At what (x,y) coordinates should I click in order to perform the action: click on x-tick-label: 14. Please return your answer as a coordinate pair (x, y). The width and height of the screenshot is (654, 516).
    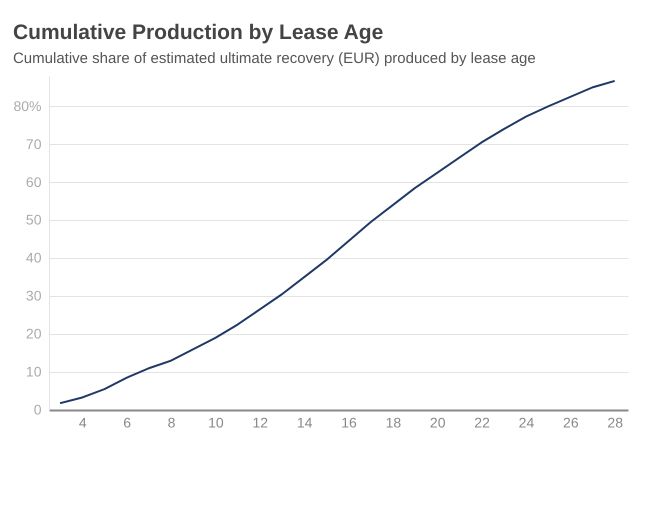
    Looking at the image, I should click on (304, 422).